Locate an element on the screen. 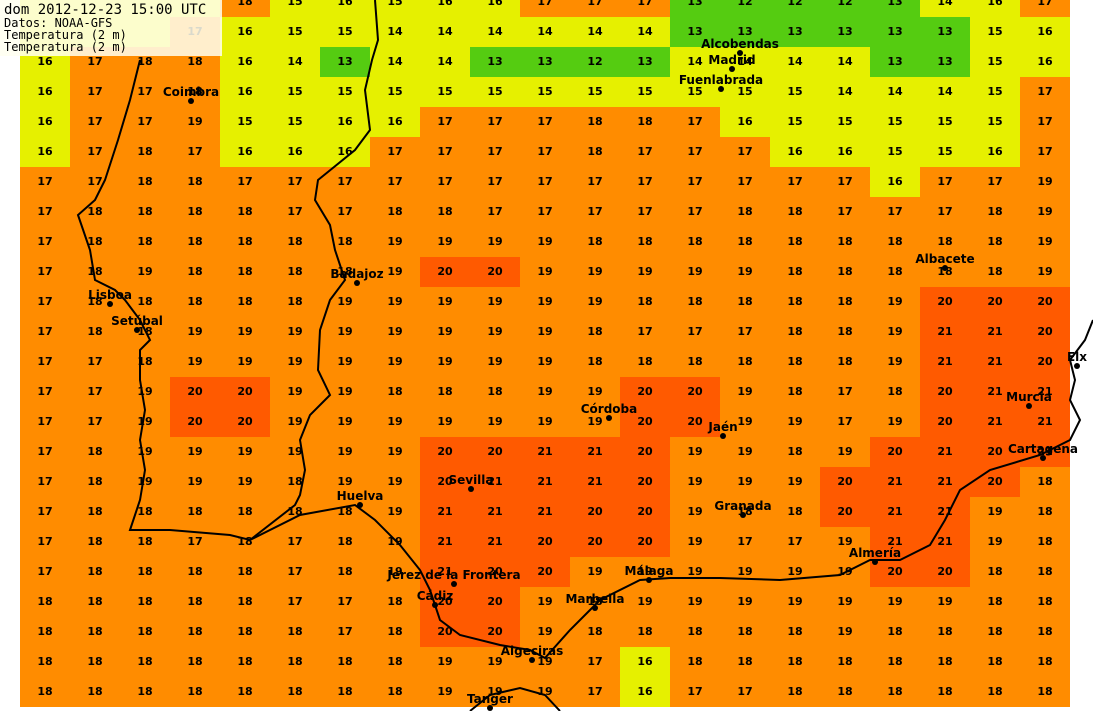 The image size is (1093, 711). city-label: Madrid is located at coordinates (731, 60).